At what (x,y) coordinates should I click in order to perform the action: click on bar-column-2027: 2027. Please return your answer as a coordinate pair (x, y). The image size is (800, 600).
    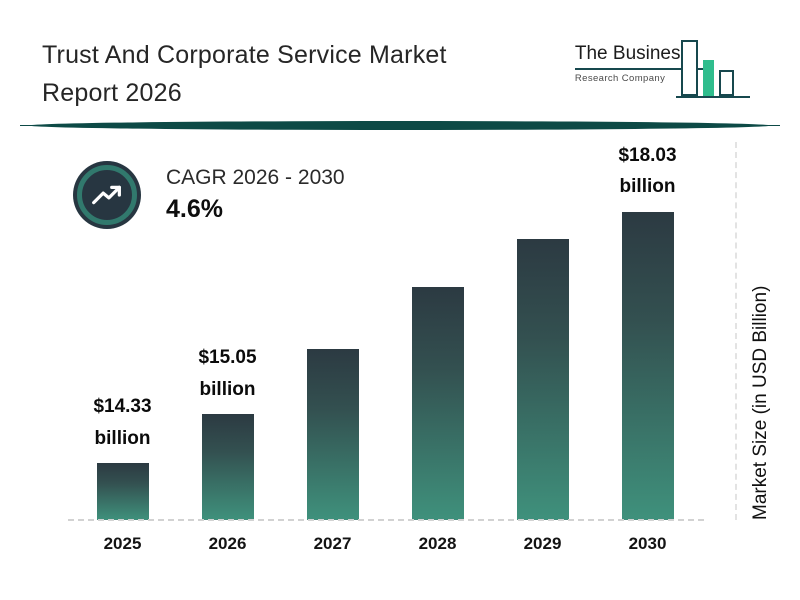
    Looking at the image, I should click on (332, 346).